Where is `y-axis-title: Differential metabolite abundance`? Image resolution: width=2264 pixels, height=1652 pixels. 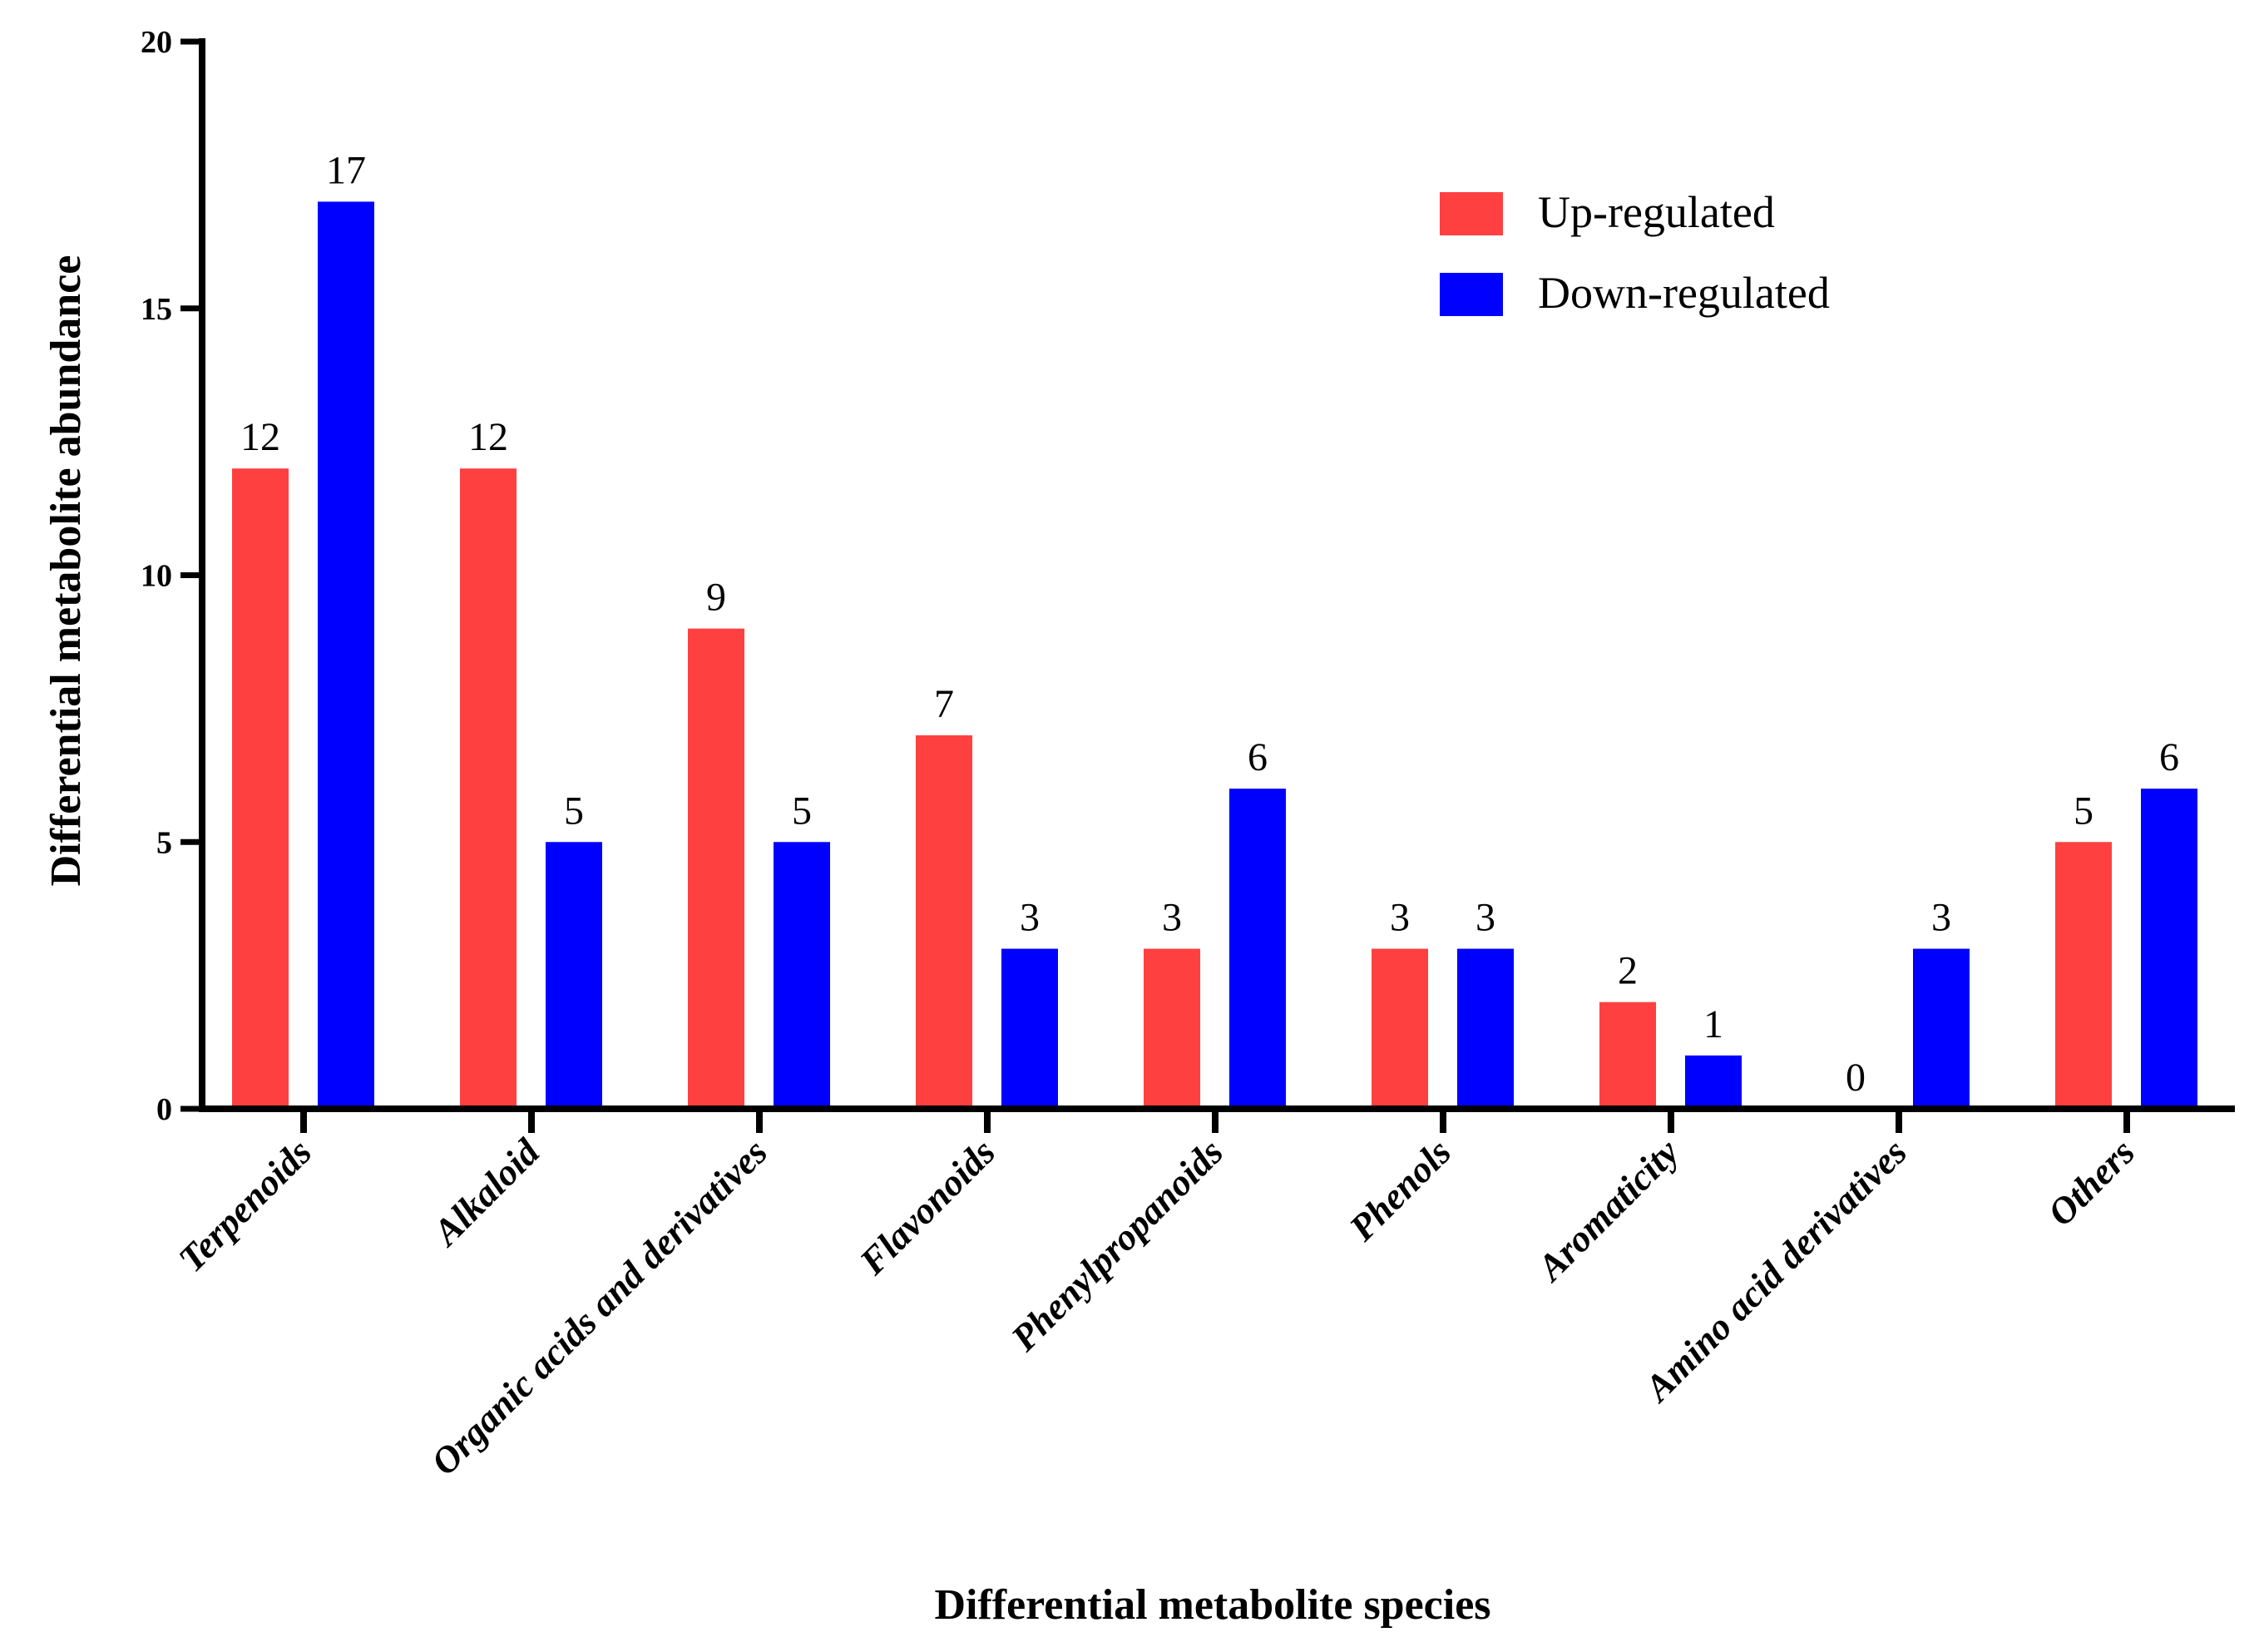
y-axis-title: Differential metabolite abundance is located at coordinates (66, 571).